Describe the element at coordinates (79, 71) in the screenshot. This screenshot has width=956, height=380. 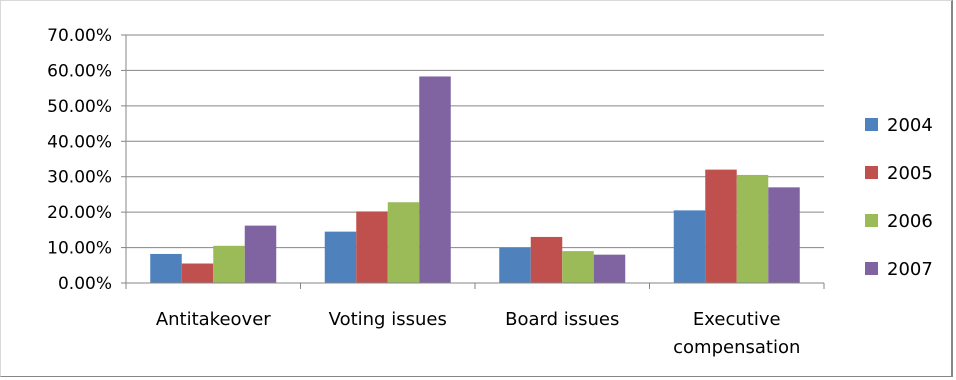
I see `y-tick-label: 60.00%` at that location.